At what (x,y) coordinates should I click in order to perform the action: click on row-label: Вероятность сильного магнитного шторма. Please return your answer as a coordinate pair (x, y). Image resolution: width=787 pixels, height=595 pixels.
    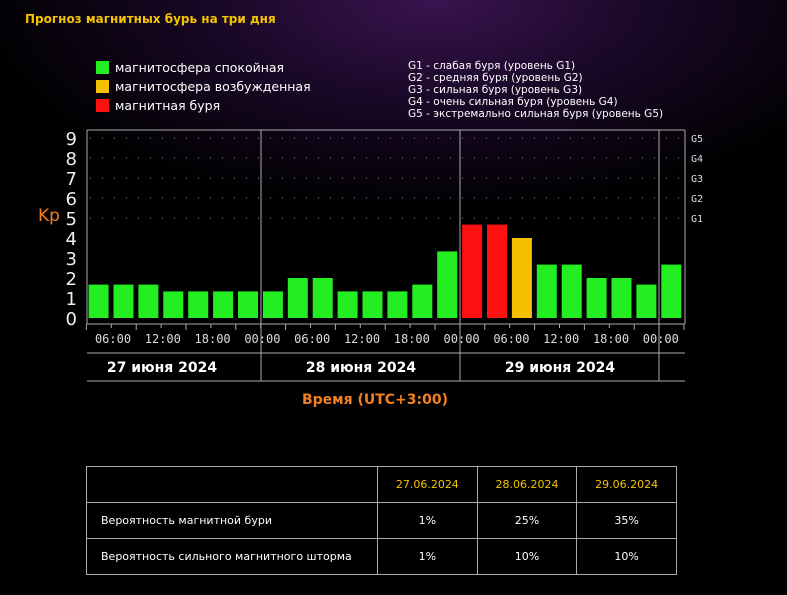
    Looking at the image, I should click on (232, 556).